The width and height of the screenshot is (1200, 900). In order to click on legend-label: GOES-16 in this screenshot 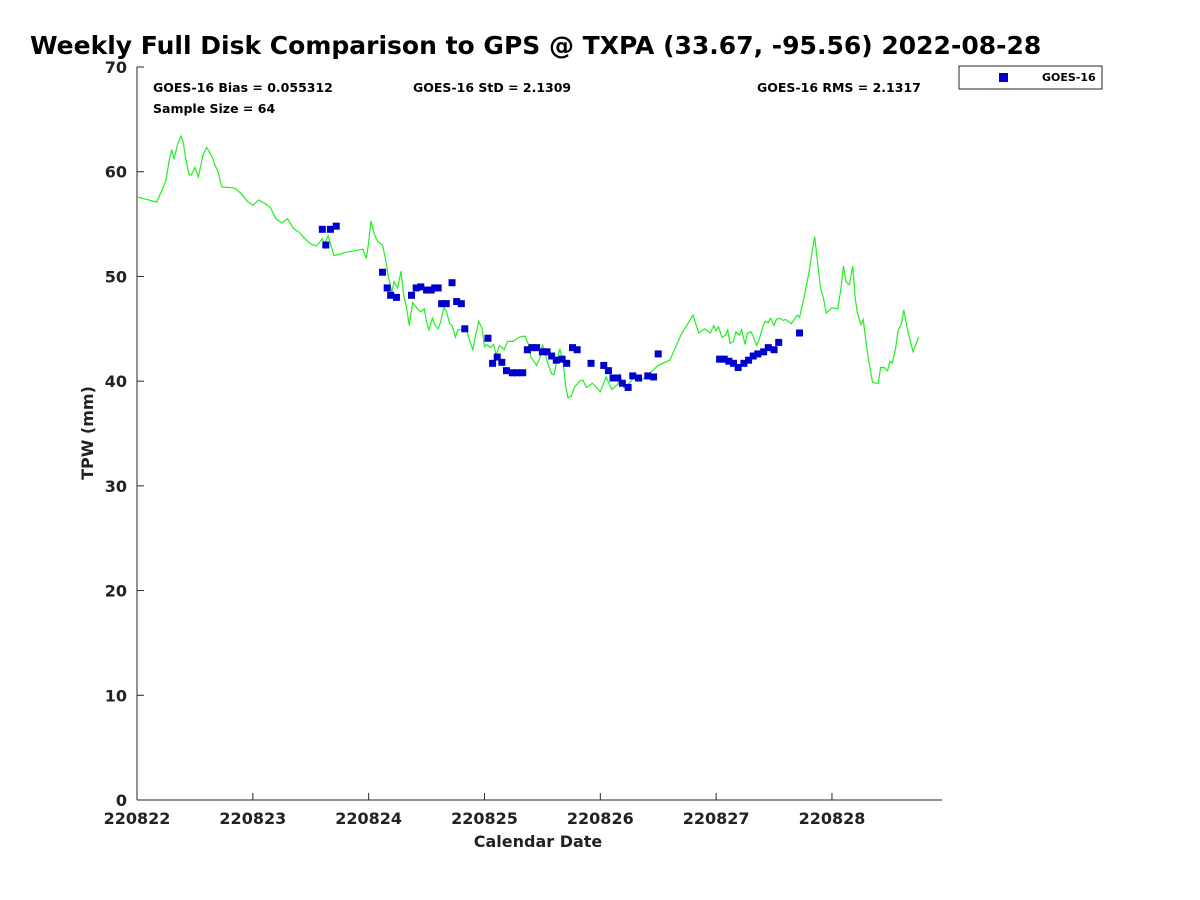, I will do `click(1069, 77)`.